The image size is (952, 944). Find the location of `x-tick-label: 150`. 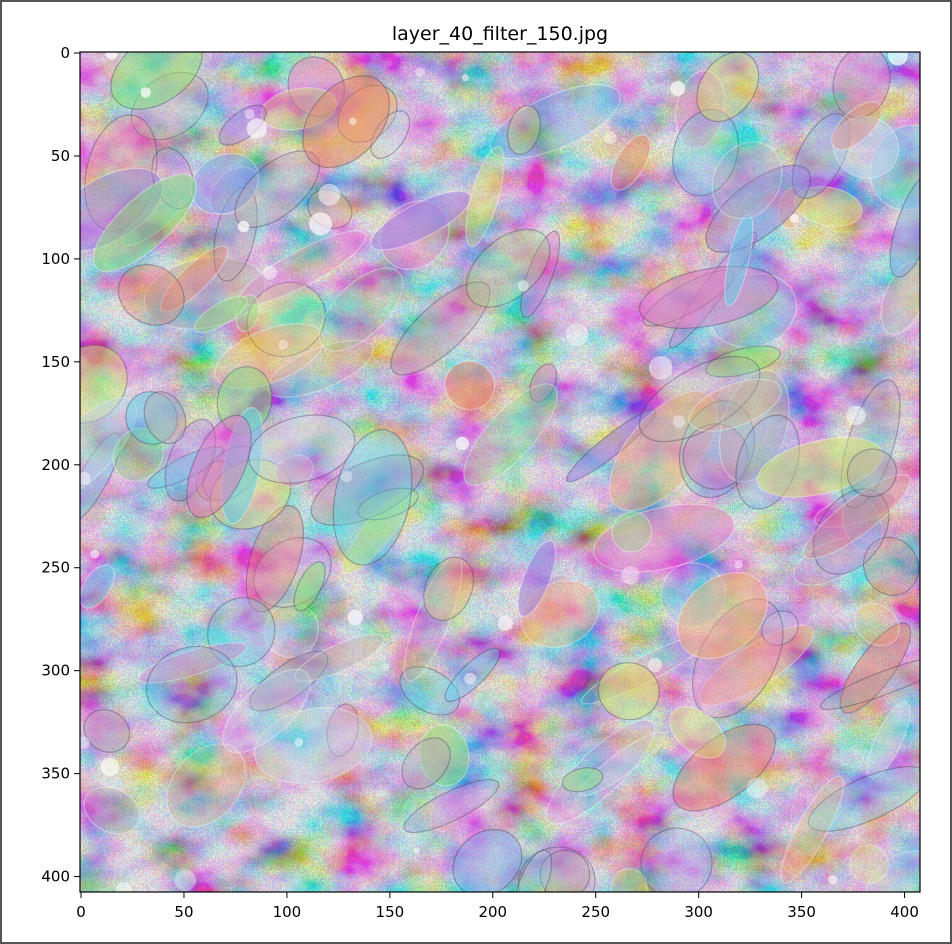

x-tick-label: 150 is located at coordinates (390, 912).